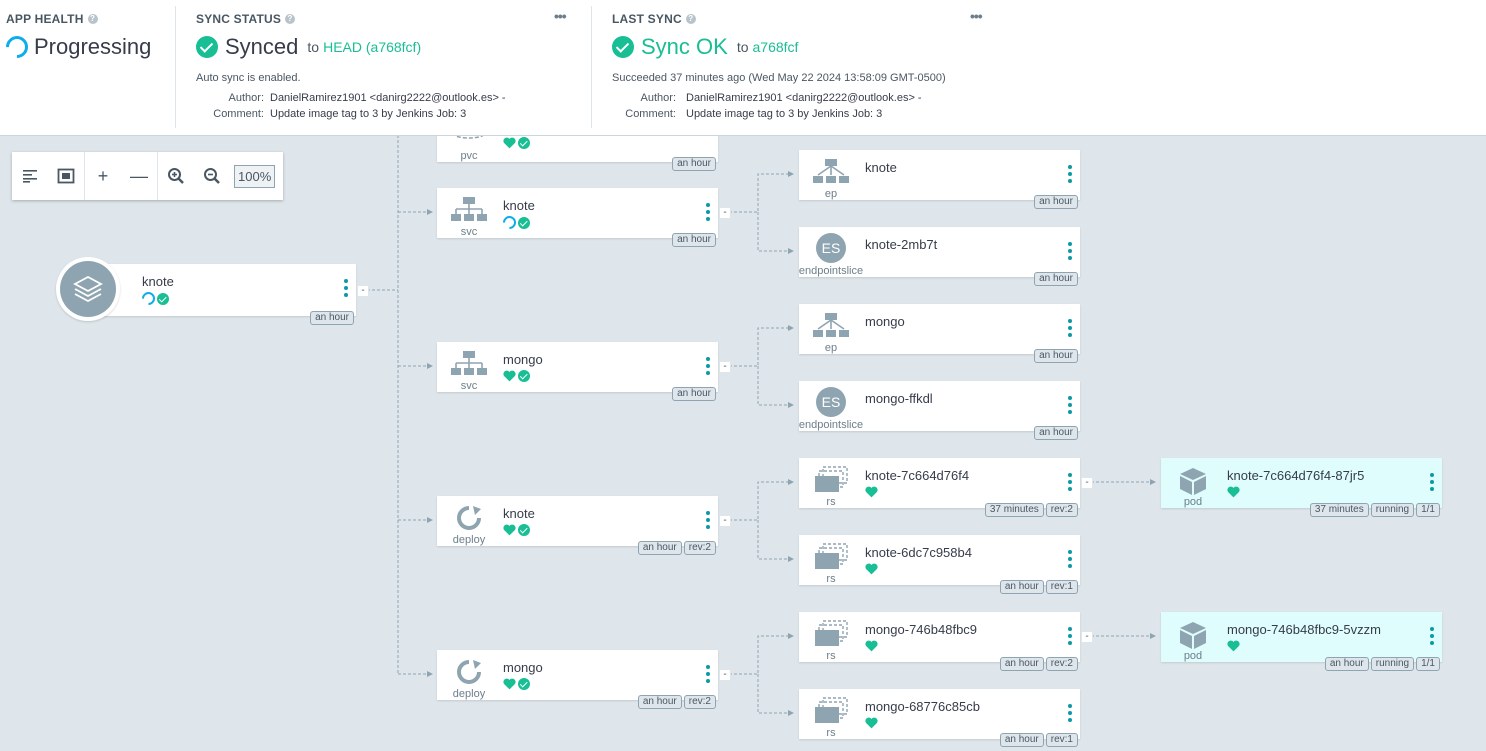 This screenshot has height=751, width=1486. Describe the element at coordinates (654, 19) in the screenshot. I see `last-sync-title-row: LAST SYNC ?` at that location.